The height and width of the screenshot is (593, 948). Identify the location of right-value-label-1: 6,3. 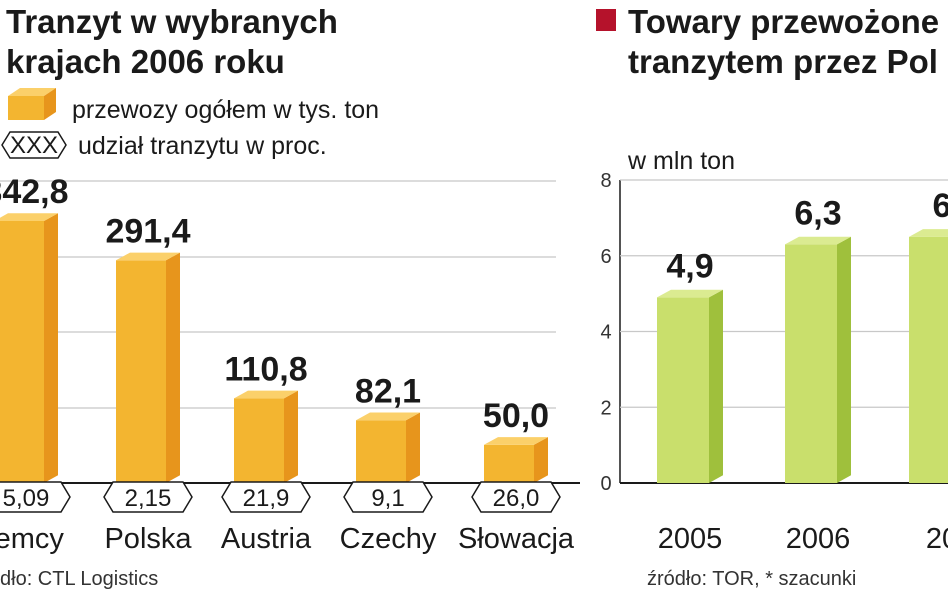
(817, 213).